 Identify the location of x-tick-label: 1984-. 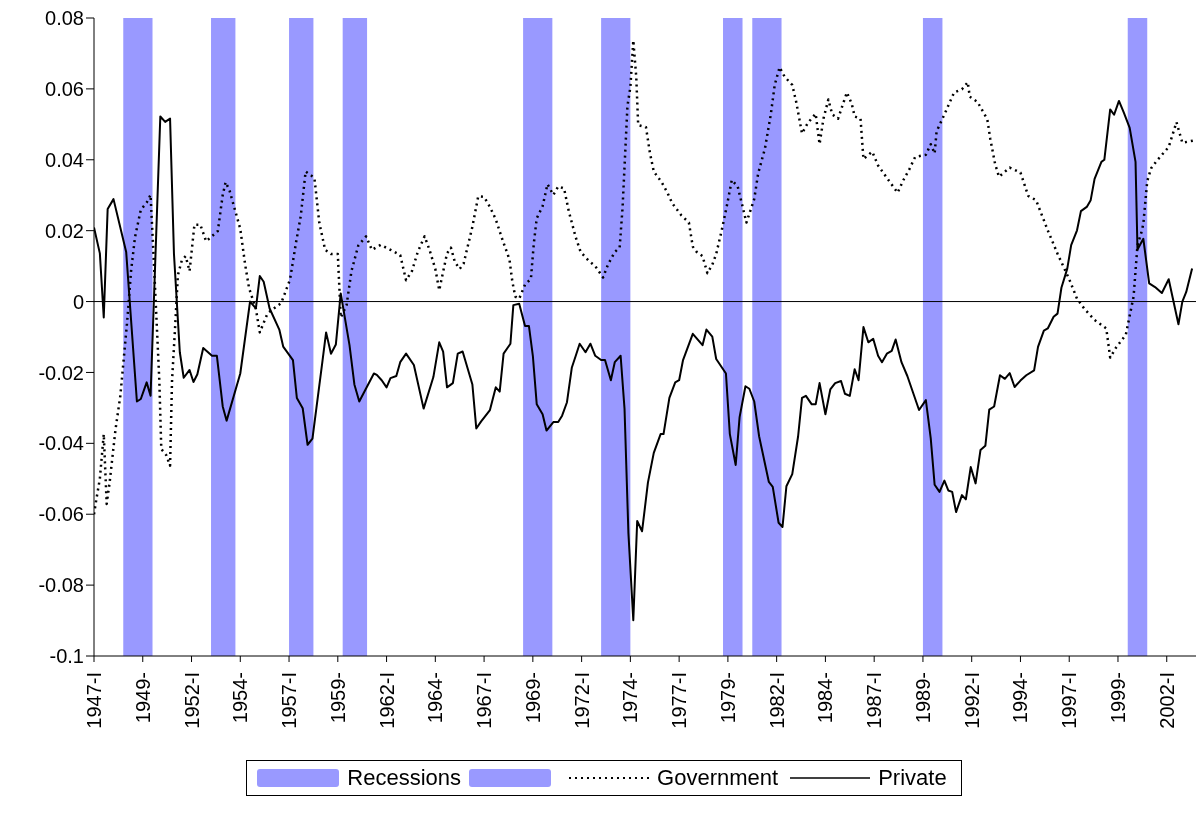
(825, 698).